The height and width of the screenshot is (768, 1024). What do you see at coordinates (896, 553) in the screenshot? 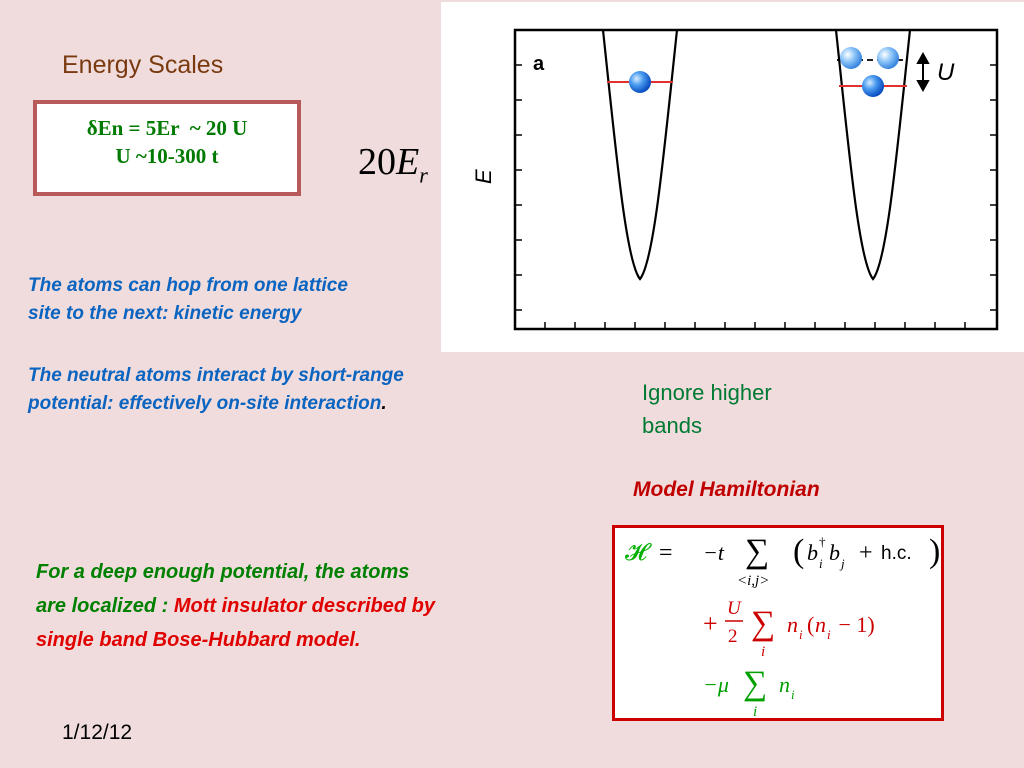
I see `hermitian-conjugate: h.c.` at bounding box center [896, 553].